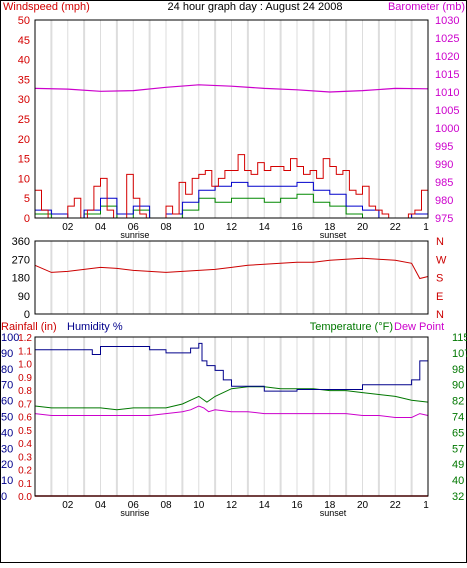 This screenshot has width=467, height=568. I want to click on x-tick-label: 18, so click(330, 505).